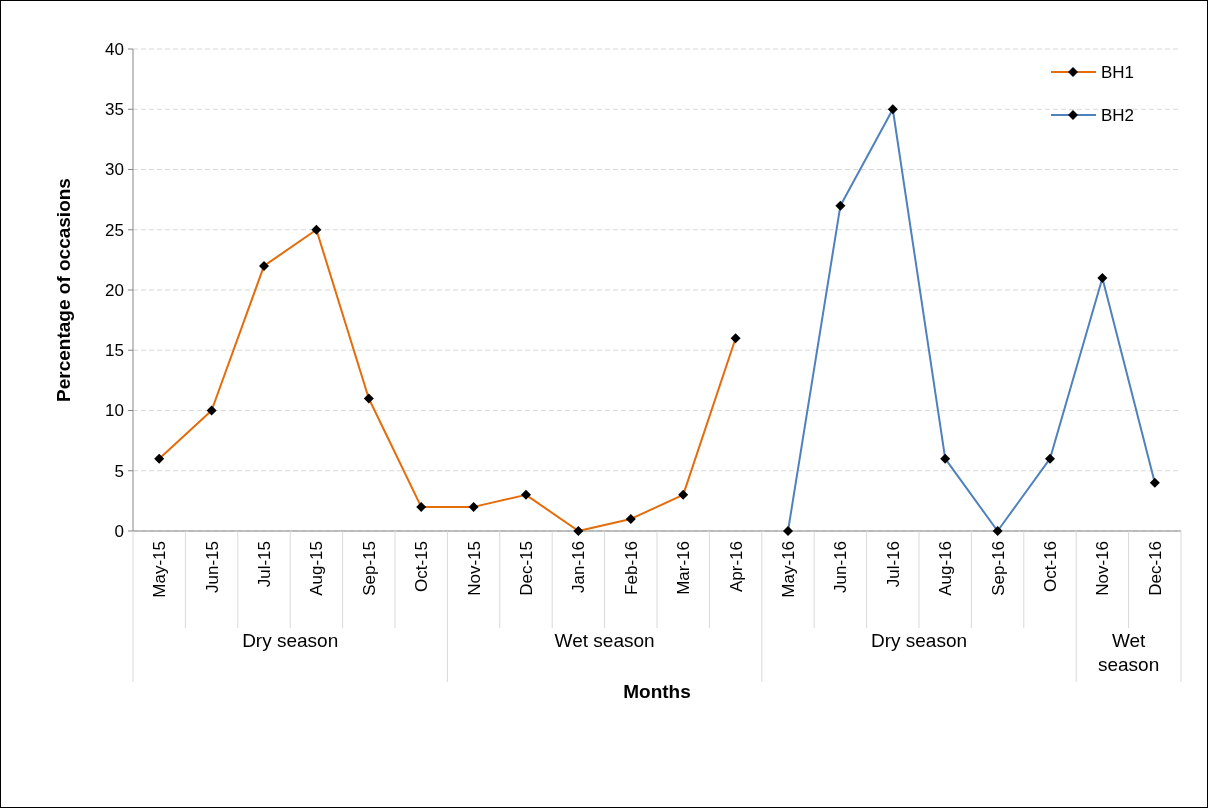  What do you see at coordinates (579, 567) in the screenshot?
I see `x-tick-label: Jan-16` at bounding box center [579, 567].